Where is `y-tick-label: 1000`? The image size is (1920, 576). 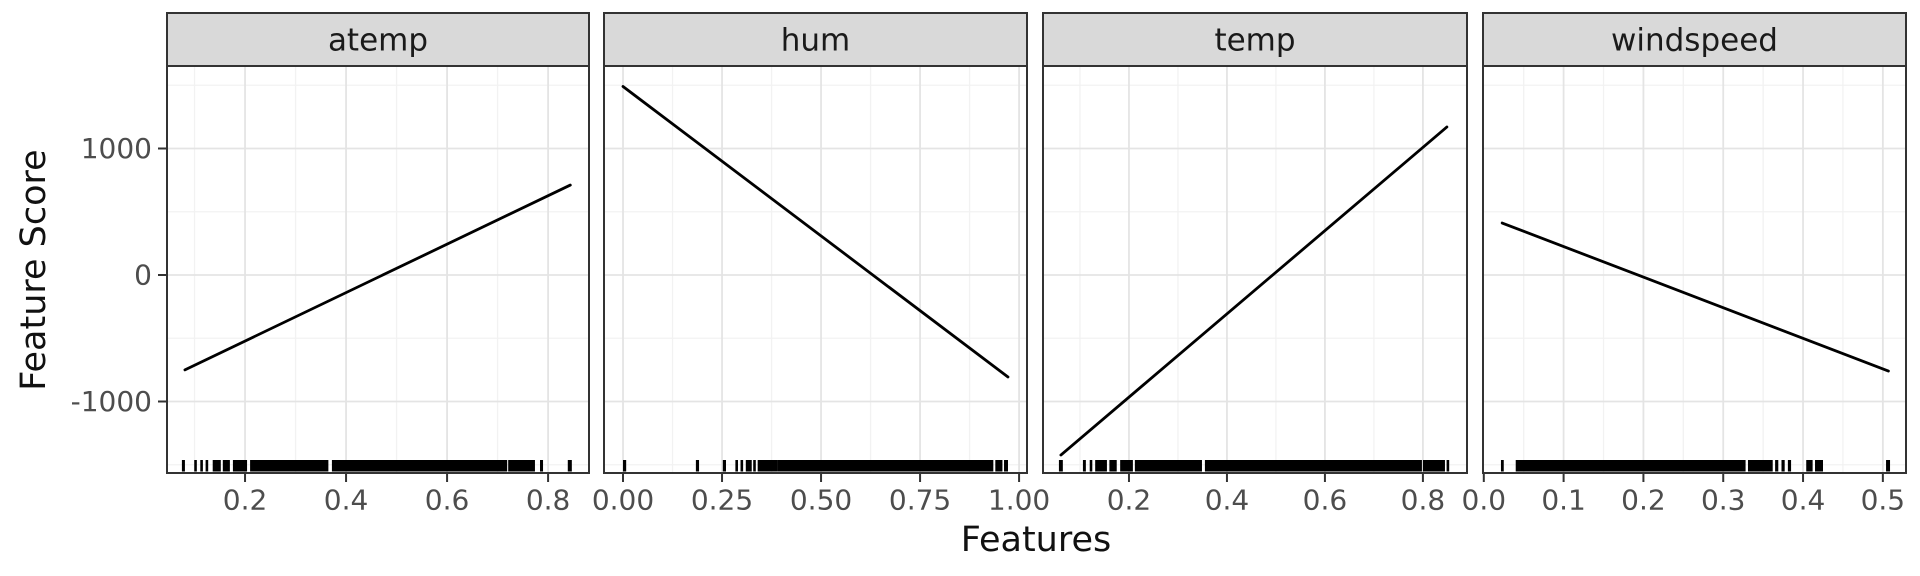 y-tick-label: 1000 is located at coordinates (116, 148).